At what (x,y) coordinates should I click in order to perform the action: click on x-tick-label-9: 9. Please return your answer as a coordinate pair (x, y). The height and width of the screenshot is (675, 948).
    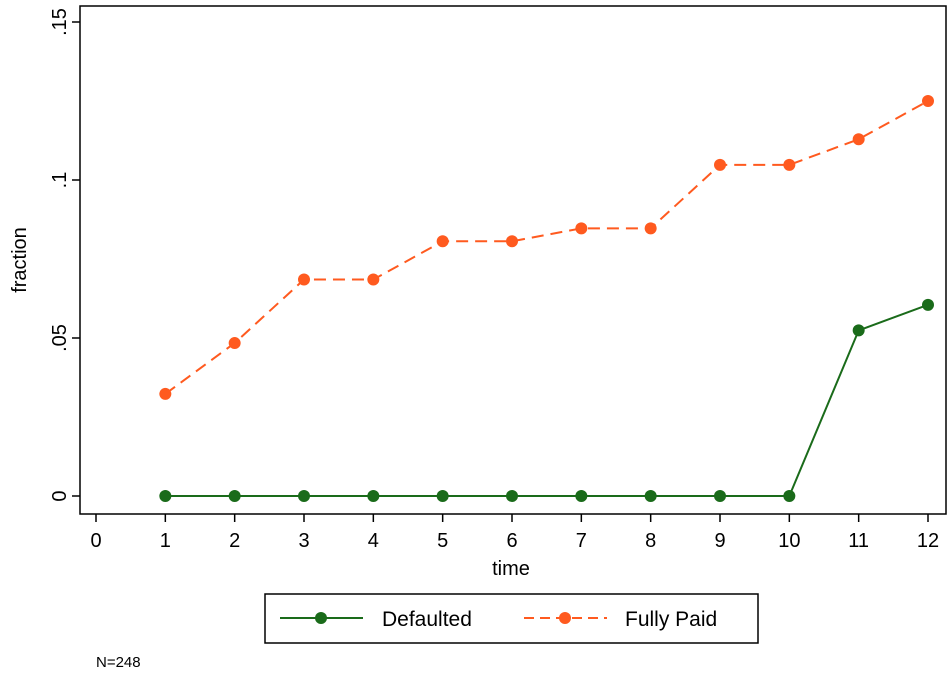
    Looking at the image, I should click on (719, 541).